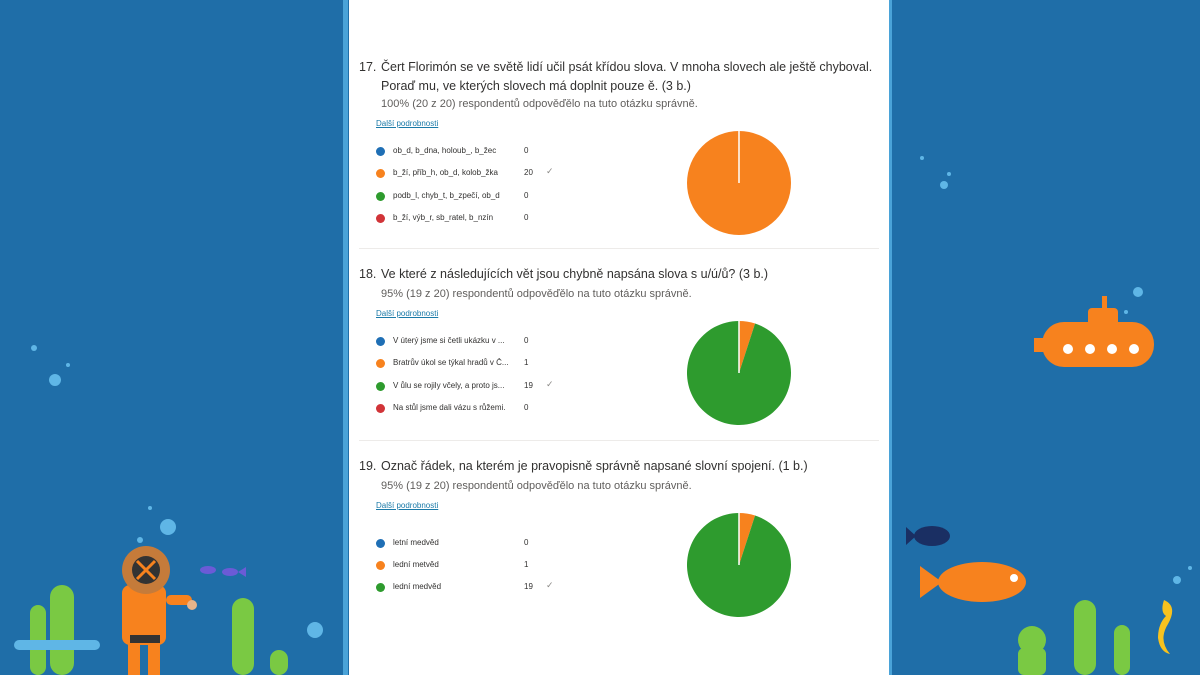 The image size is (1200, 675). I want to click on answer-option: letní medvěd 0, so click(476, 544).